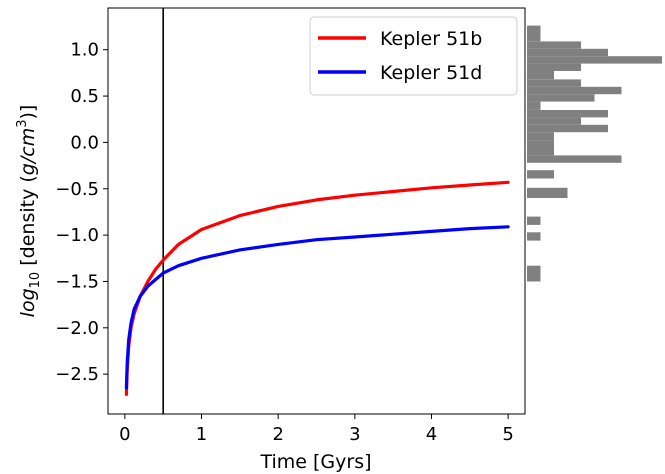 This screenshot has width=665, height=474. I want to click on y-axis-label-middle: [density (, so click(28, 223).